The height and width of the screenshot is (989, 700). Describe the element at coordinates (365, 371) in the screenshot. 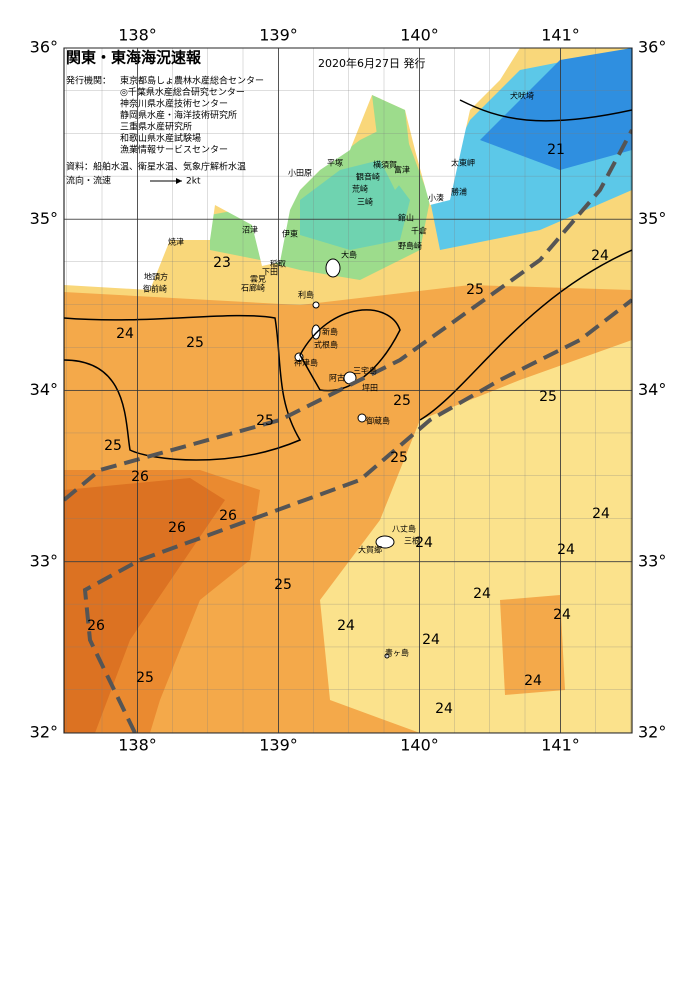

I see `place-name: 三宅島` at that location.